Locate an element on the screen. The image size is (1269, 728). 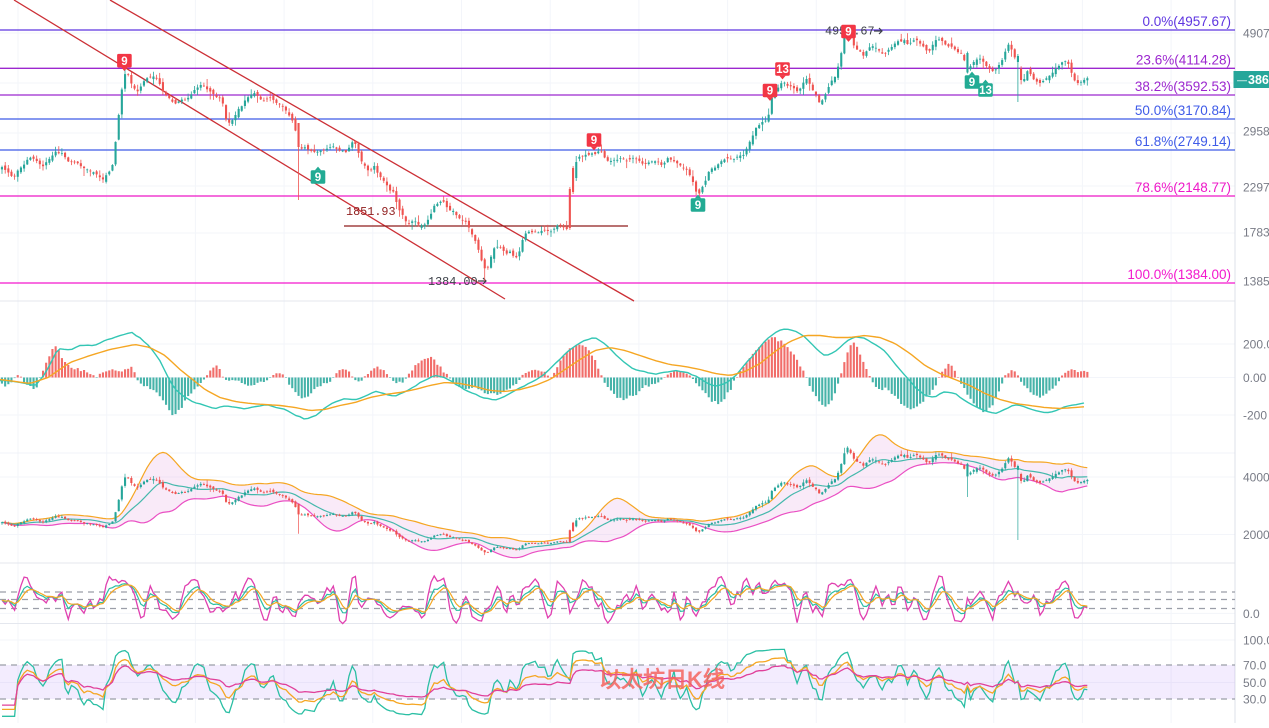
svg-text: 38.2%(3592.53) is located at coordinates (1183, 86).